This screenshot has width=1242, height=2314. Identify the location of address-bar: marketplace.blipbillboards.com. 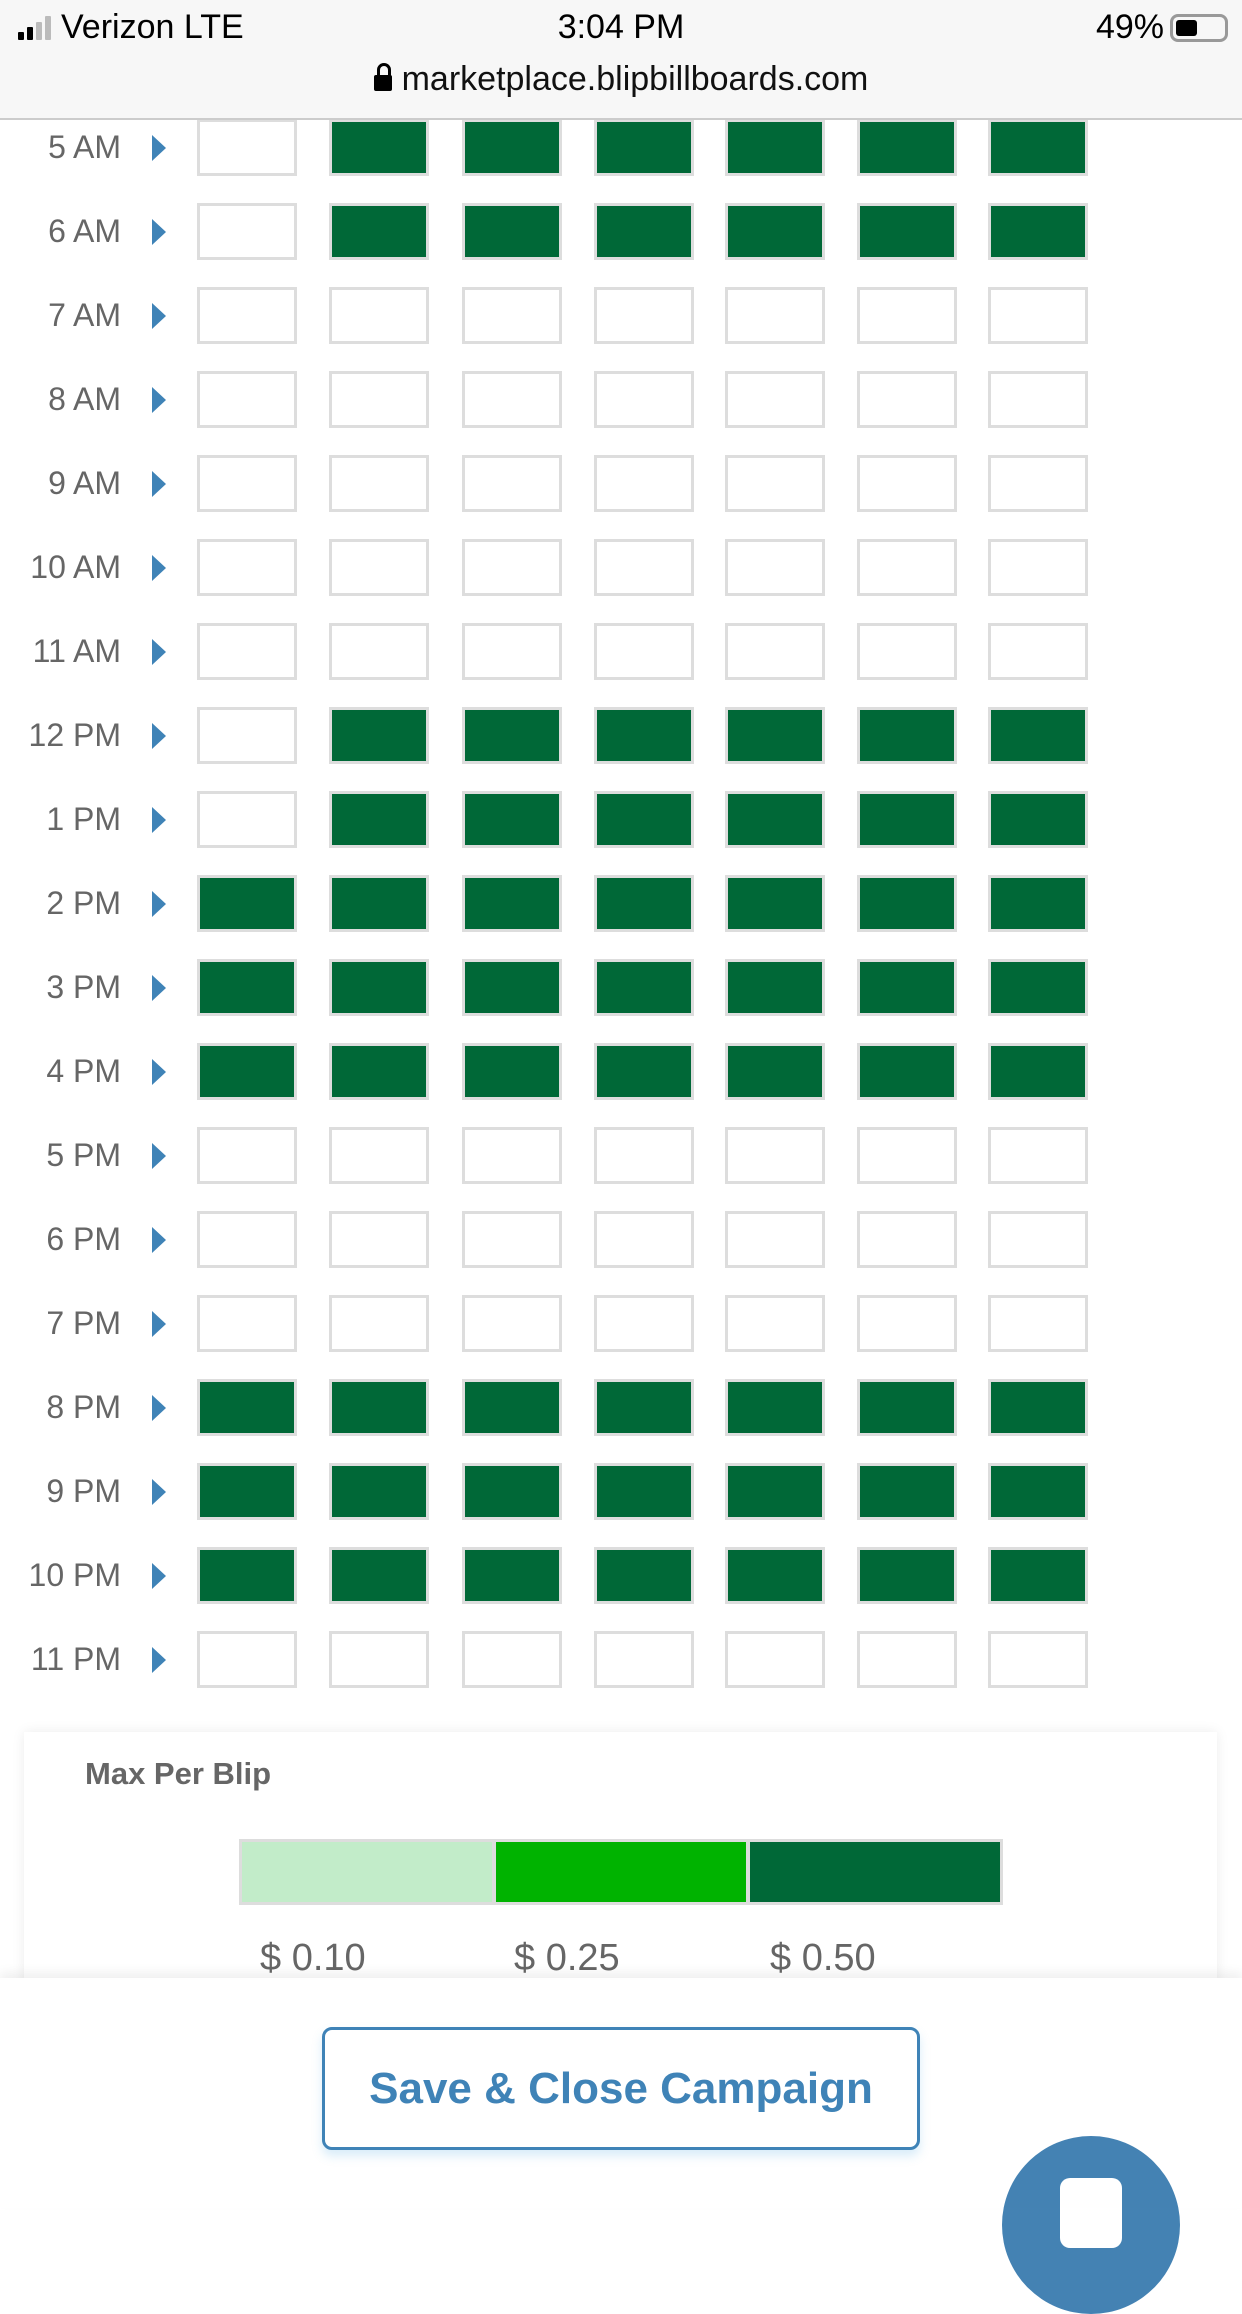
(621, 79).